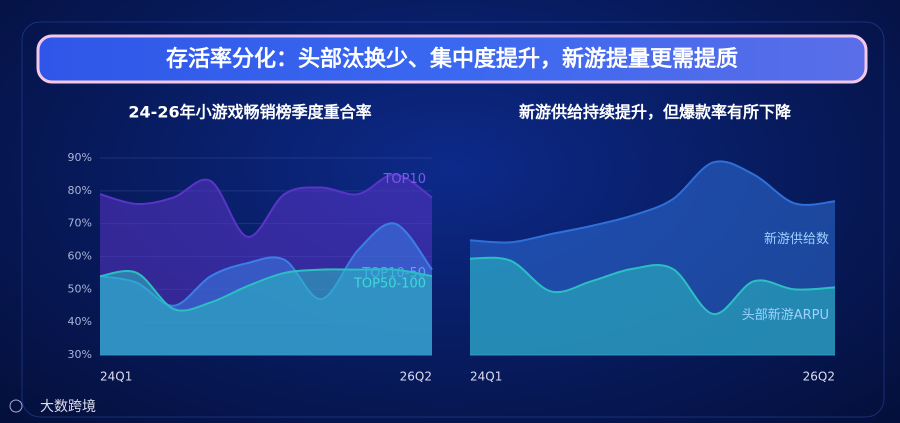 This screenshot has width=900, height=423. Describe the element at coordinates (796, 239) in the screenshot. I see `series-label: 新游供给数` at that location.